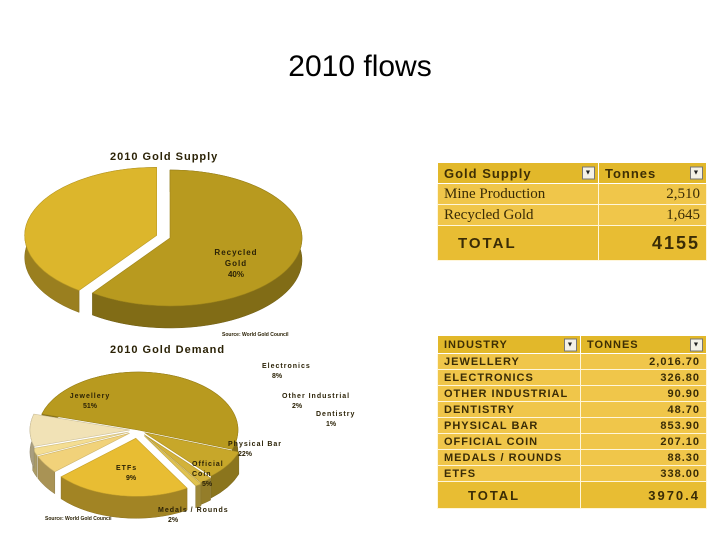 The image size is (720, 540). I want to click on slice-label: Dentistry, so click(335, 414).